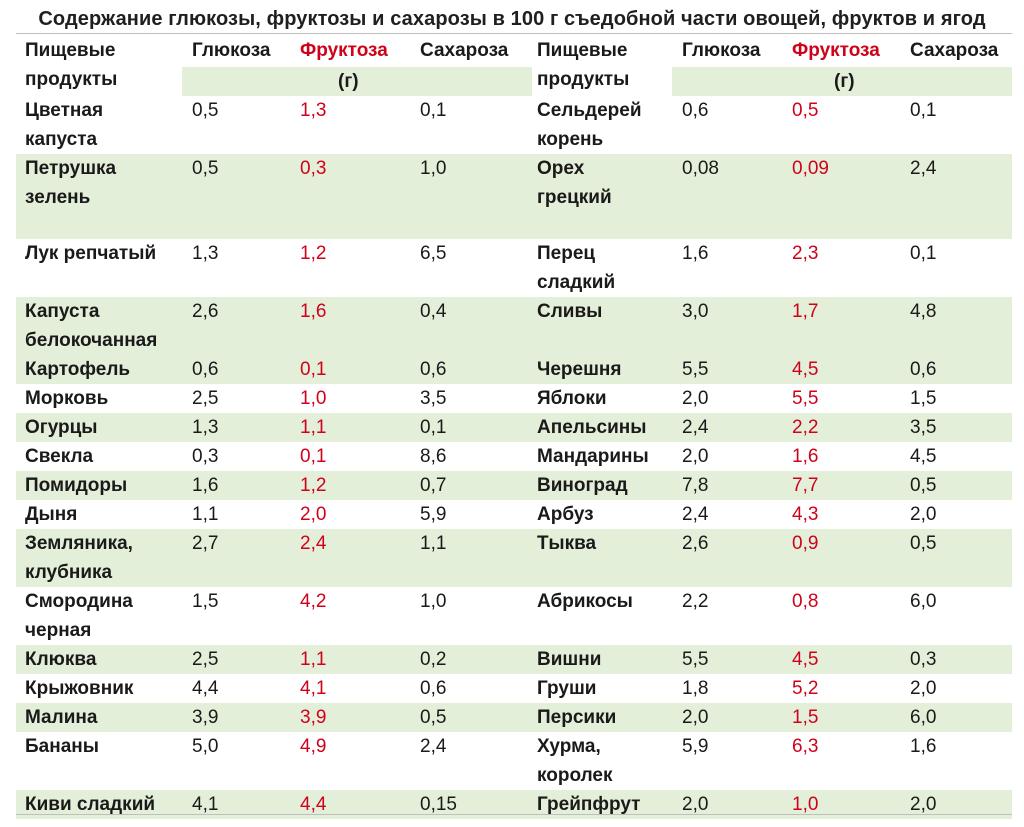 The image size is (1024, 827). I want to click on food-name-left: Дыня, so click(51, 514).